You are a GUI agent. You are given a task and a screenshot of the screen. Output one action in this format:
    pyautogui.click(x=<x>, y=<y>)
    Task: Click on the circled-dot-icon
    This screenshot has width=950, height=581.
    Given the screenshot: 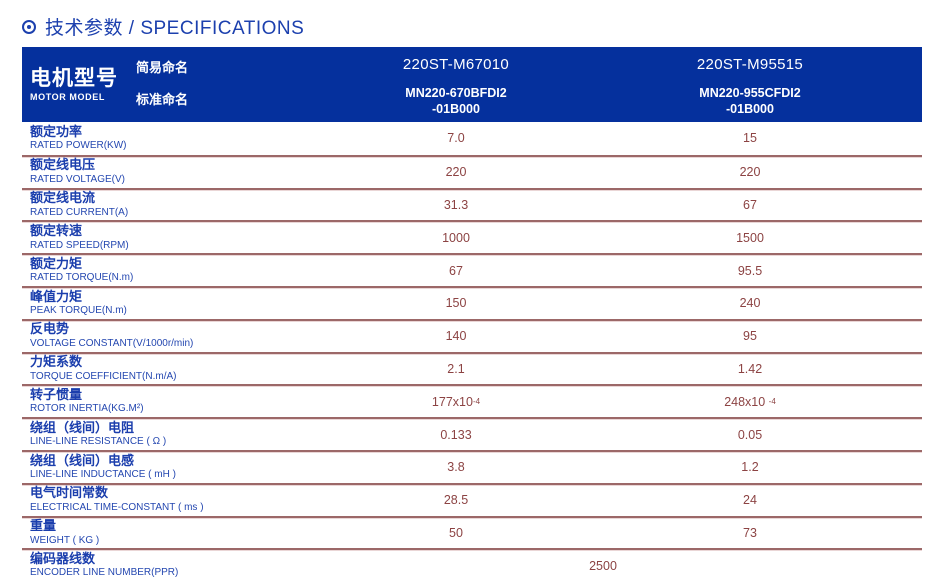 What is the action you would take?
    pyautogui.click(x=29, y=26)
    